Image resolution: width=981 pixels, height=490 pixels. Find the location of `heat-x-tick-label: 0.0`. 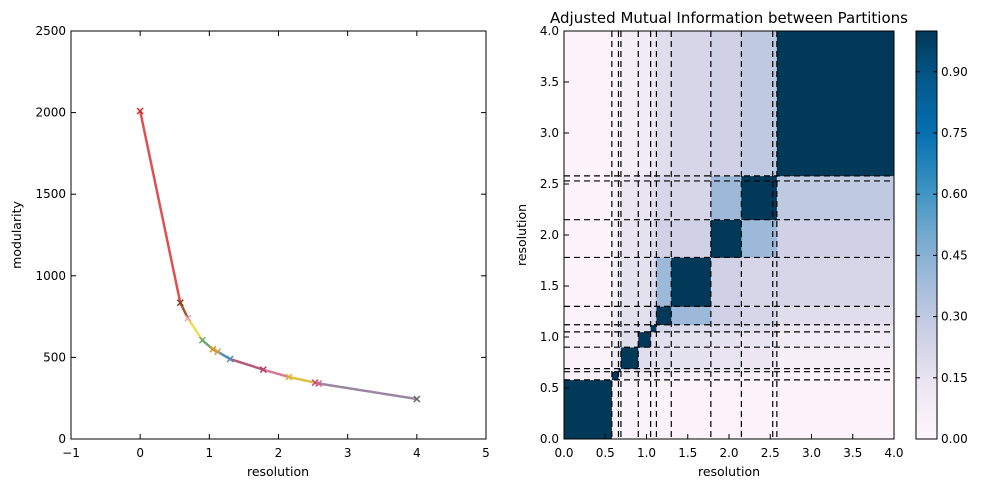

heat-x-tick-label: 0.0 is located at coordinates (563, 453).